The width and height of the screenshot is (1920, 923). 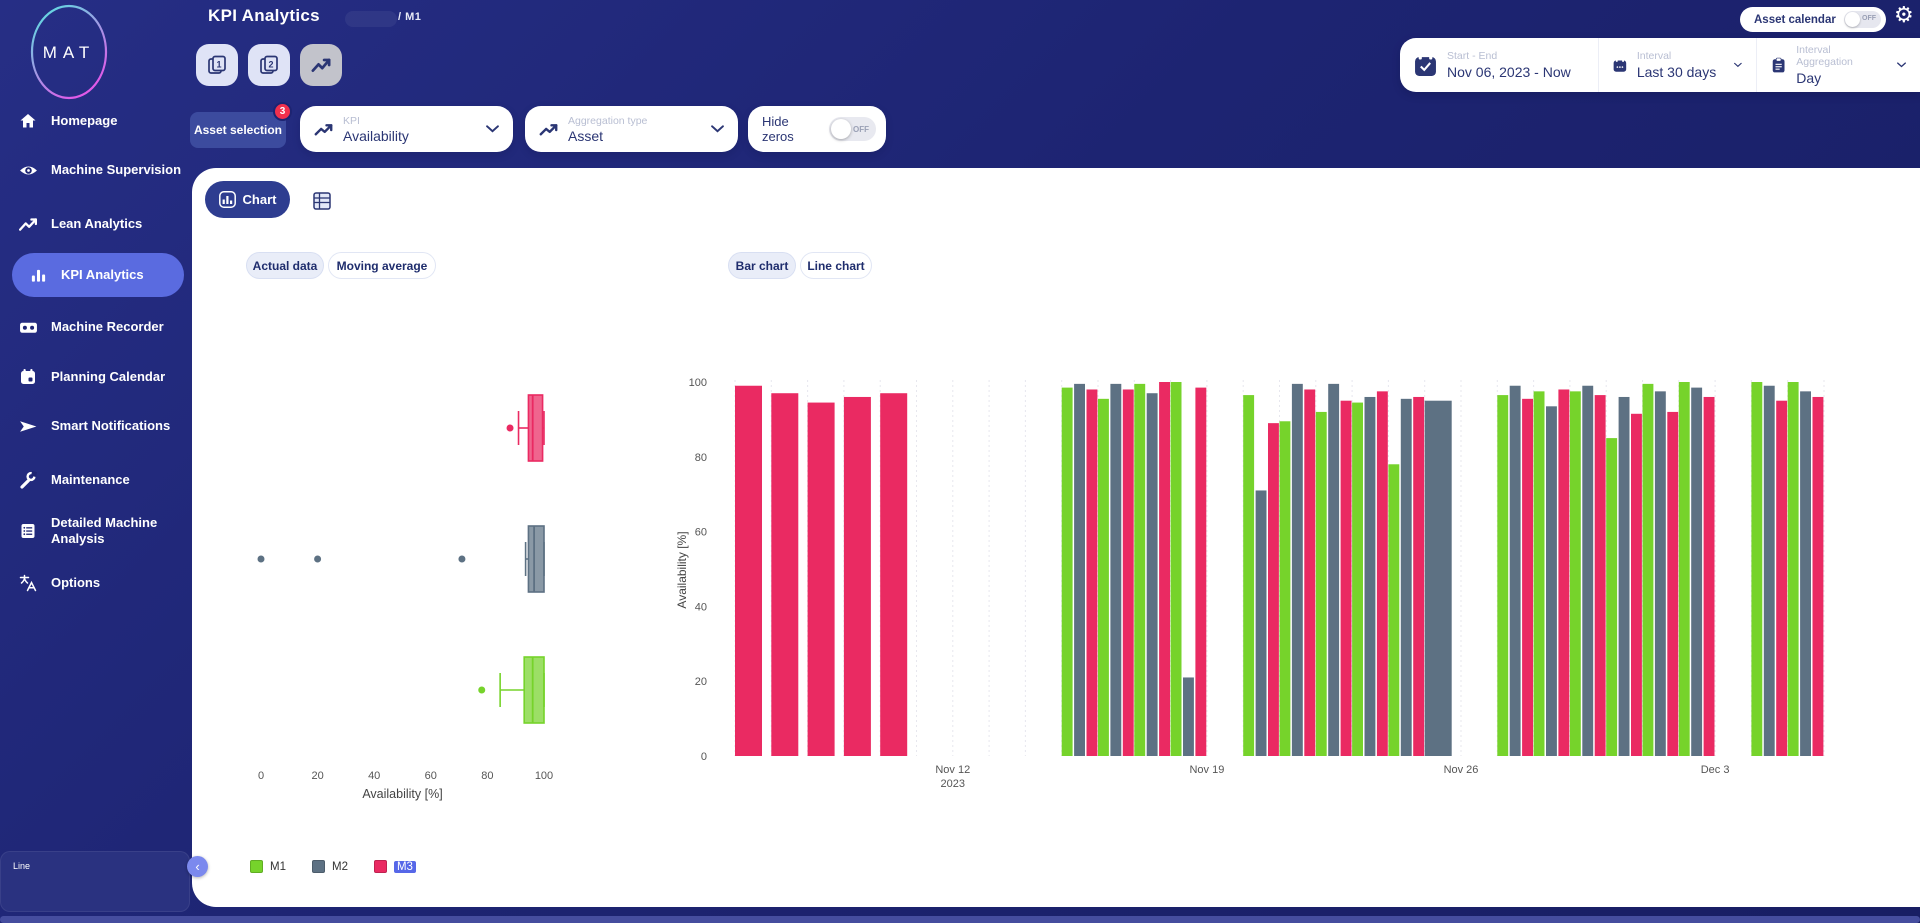 I want to click on boxplot-svg: 0 20 40 60 80 100 Availability [%], so click(x=430, y=555).